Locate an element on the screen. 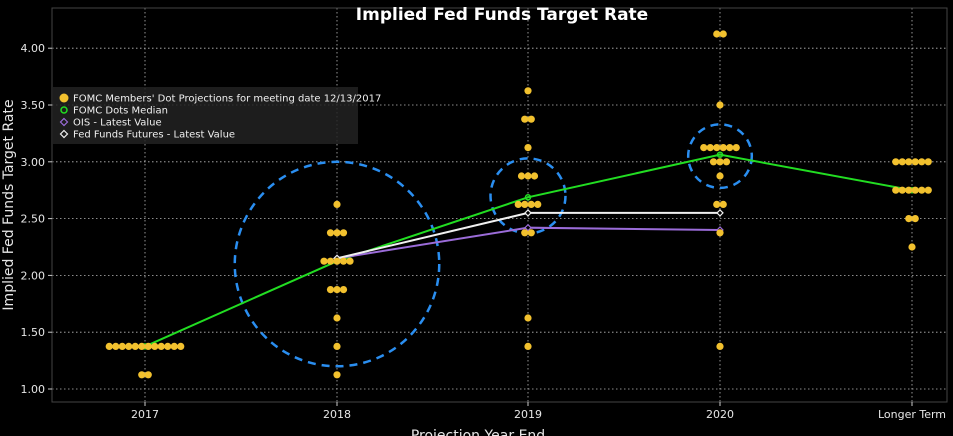 Image resolution: width=953 pixels, height=436 pixels. y-tick-label: 1.00 is located at coordinates (33, 389).